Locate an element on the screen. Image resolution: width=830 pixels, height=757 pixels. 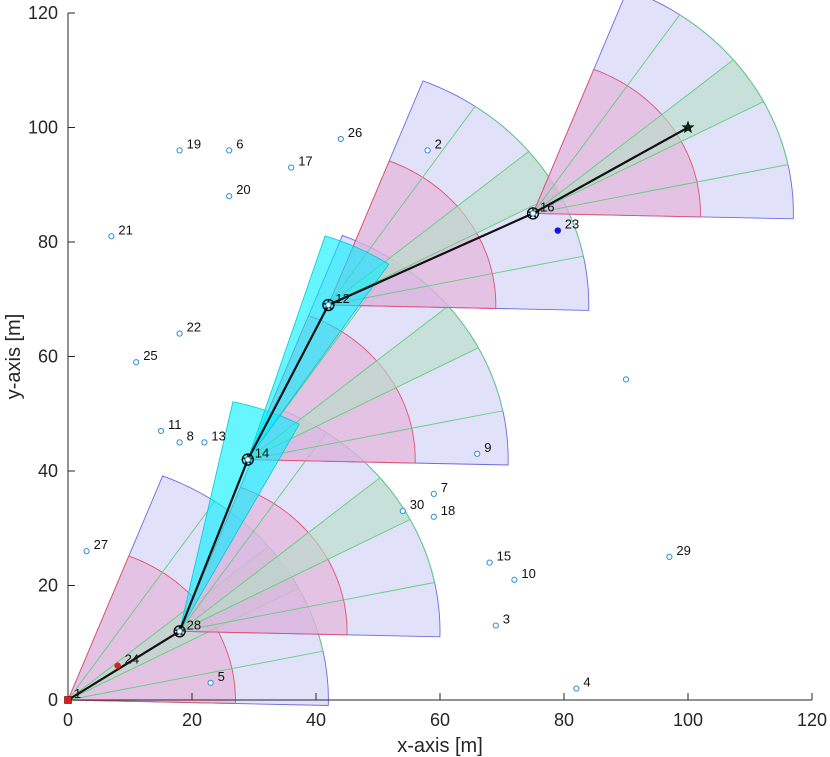
node-label-8: 8 is located at coordinates (190, 435).